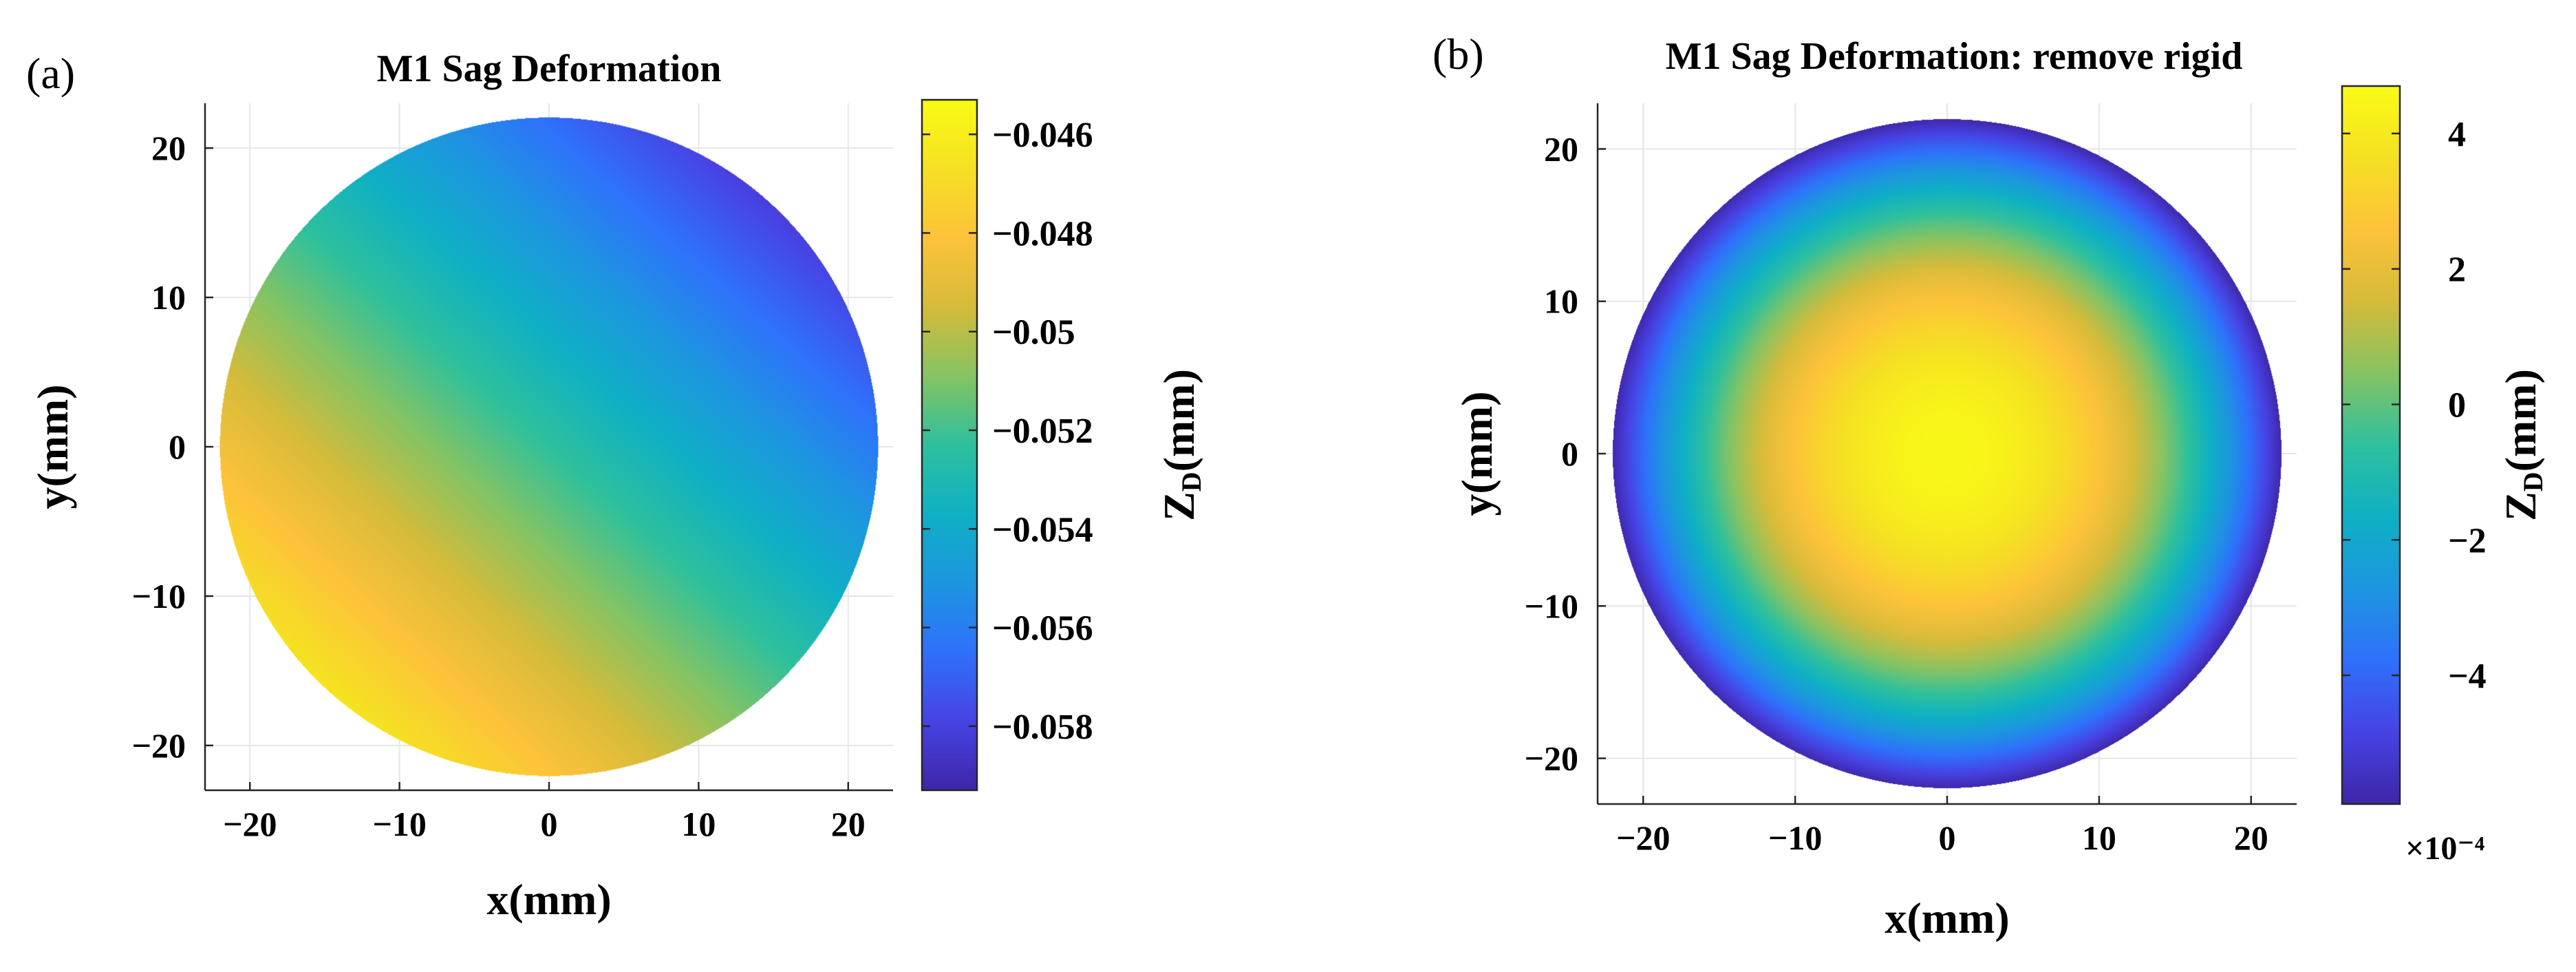 The height and width of the screenshot is (972, 2576). What do you see at coordinates (1042, 432) in the screenshot?
I see `colorbar-tick-label: −0.052` at bounding box center [1042, 432].